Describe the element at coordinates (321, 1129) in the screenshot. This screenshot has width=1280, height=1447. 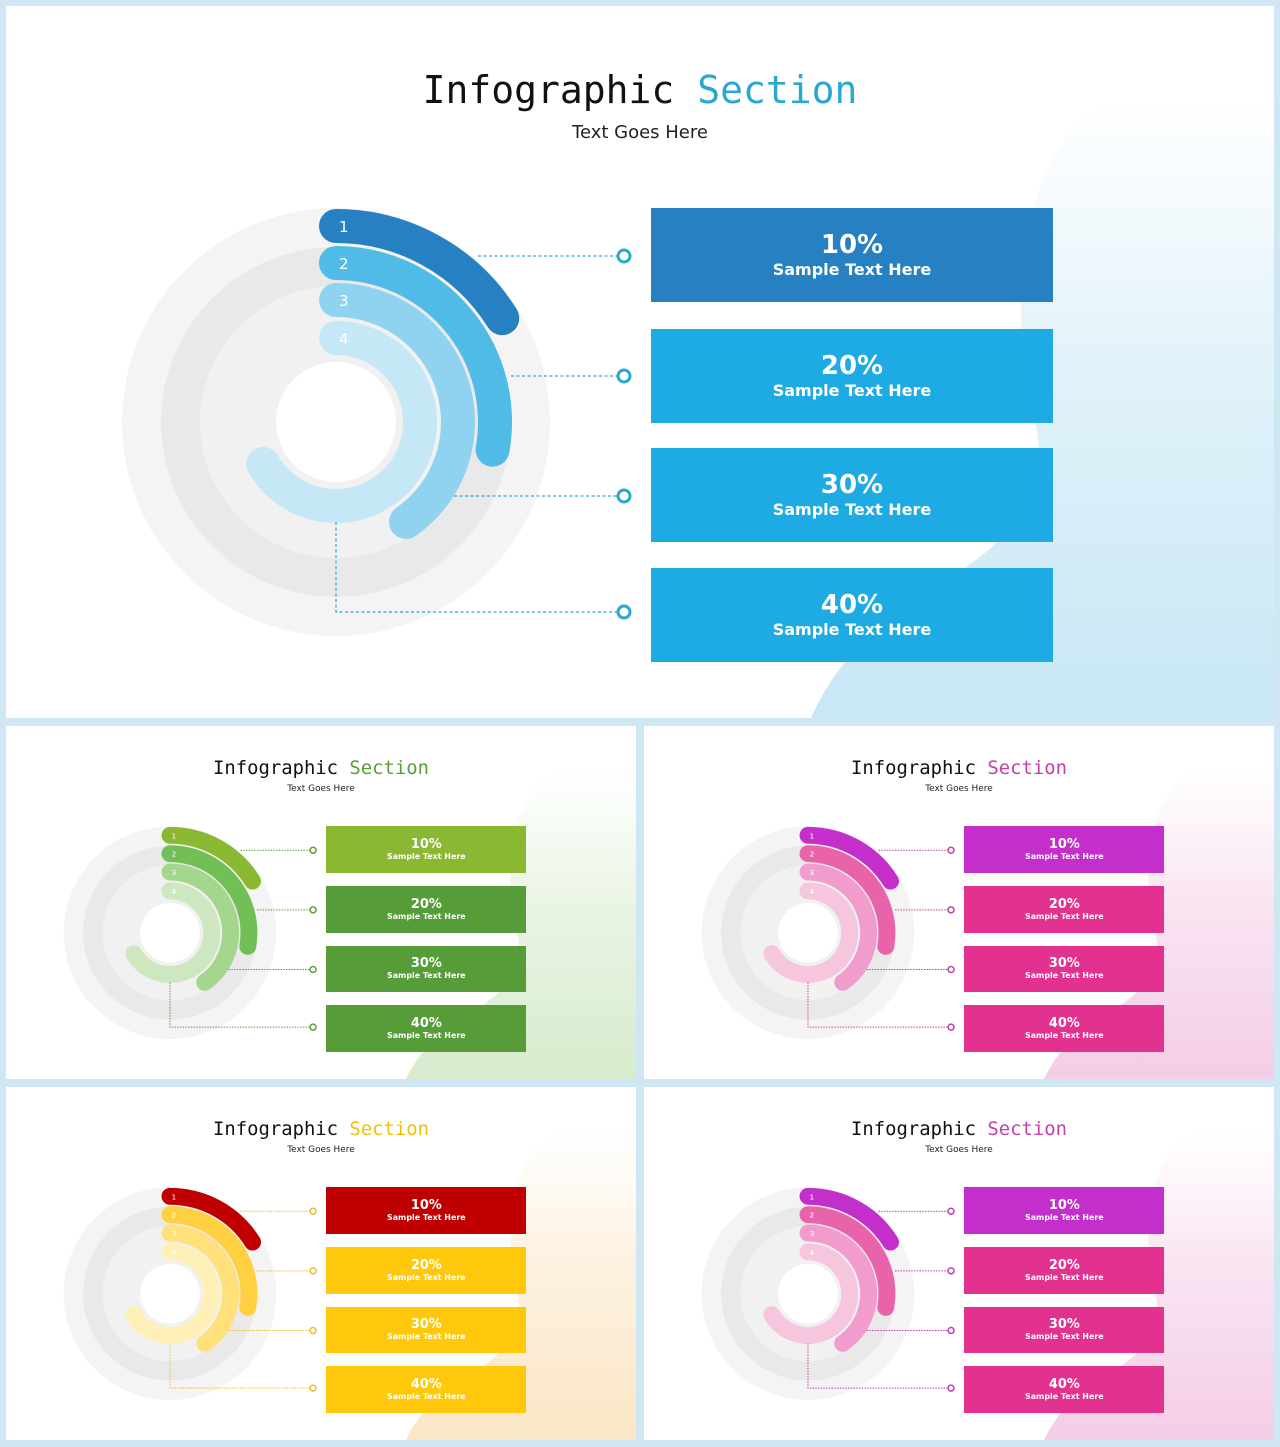
I see `slide-title: Infographic Section` at that location.